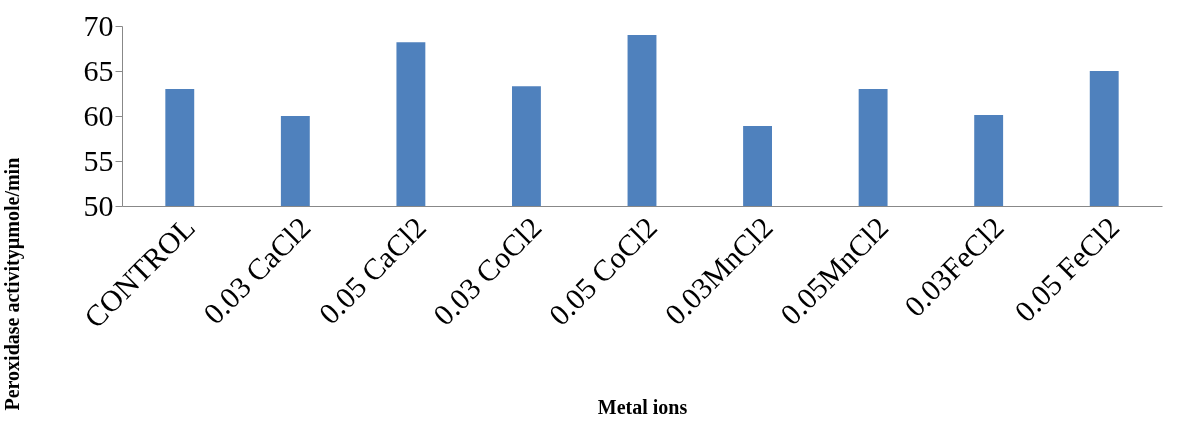  I want to click on y-tick-label: 50, so click(98, 205).